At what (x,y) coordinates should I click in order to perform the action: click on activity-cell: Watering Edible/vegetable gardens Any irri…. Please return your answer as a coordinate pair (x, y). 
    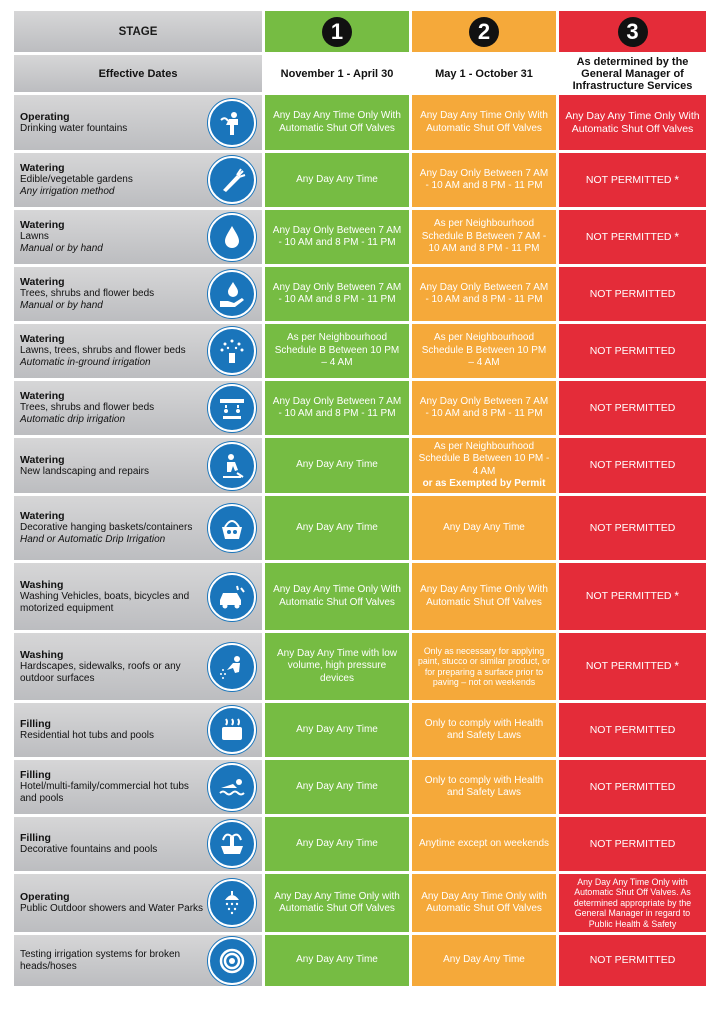
    Looking at the image, I should click on (139, 181).